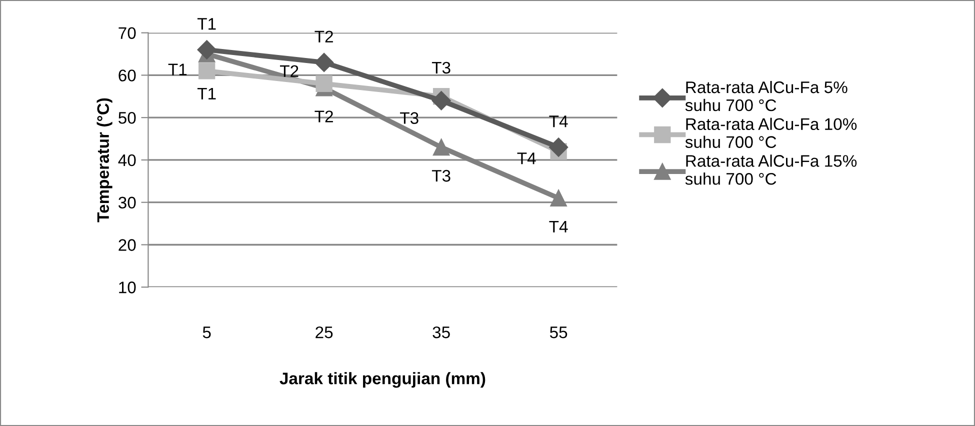 This screenshot has width=975, height=426. What do you see at coordinates (559, 332) in the screenshot?
I see `x-tick-label: 55` at bounding box center [559, 332].